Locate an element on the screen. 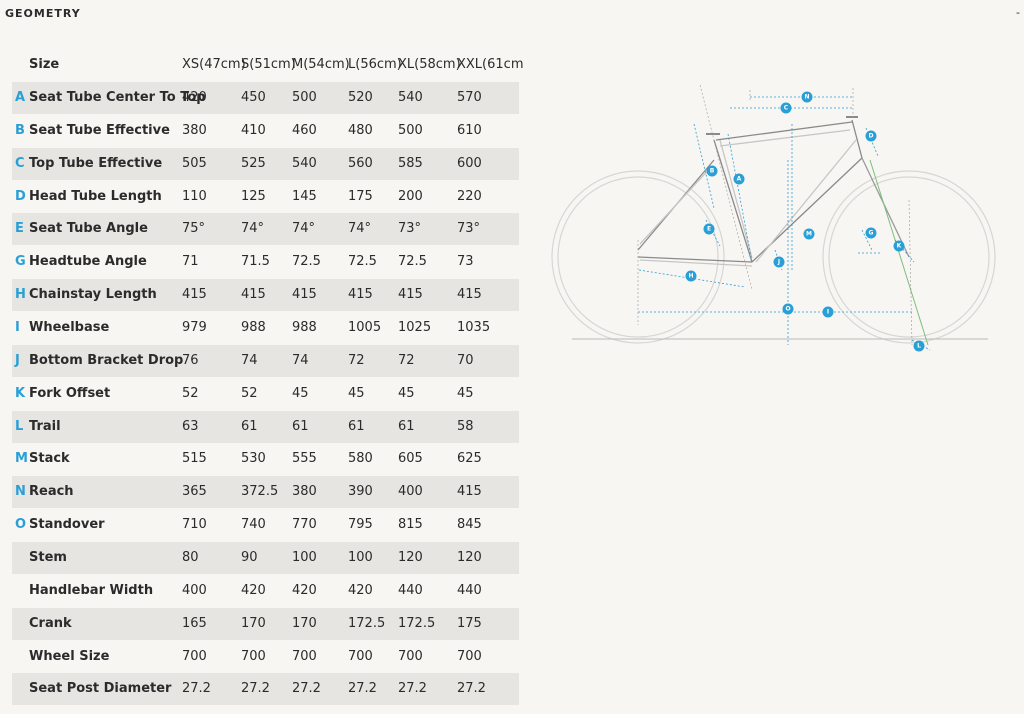 The height and width of the screenshot is (714, 1024). table-row: N Reach 365 372.5 380 390 400 415 is located at coordinates (265, 492).